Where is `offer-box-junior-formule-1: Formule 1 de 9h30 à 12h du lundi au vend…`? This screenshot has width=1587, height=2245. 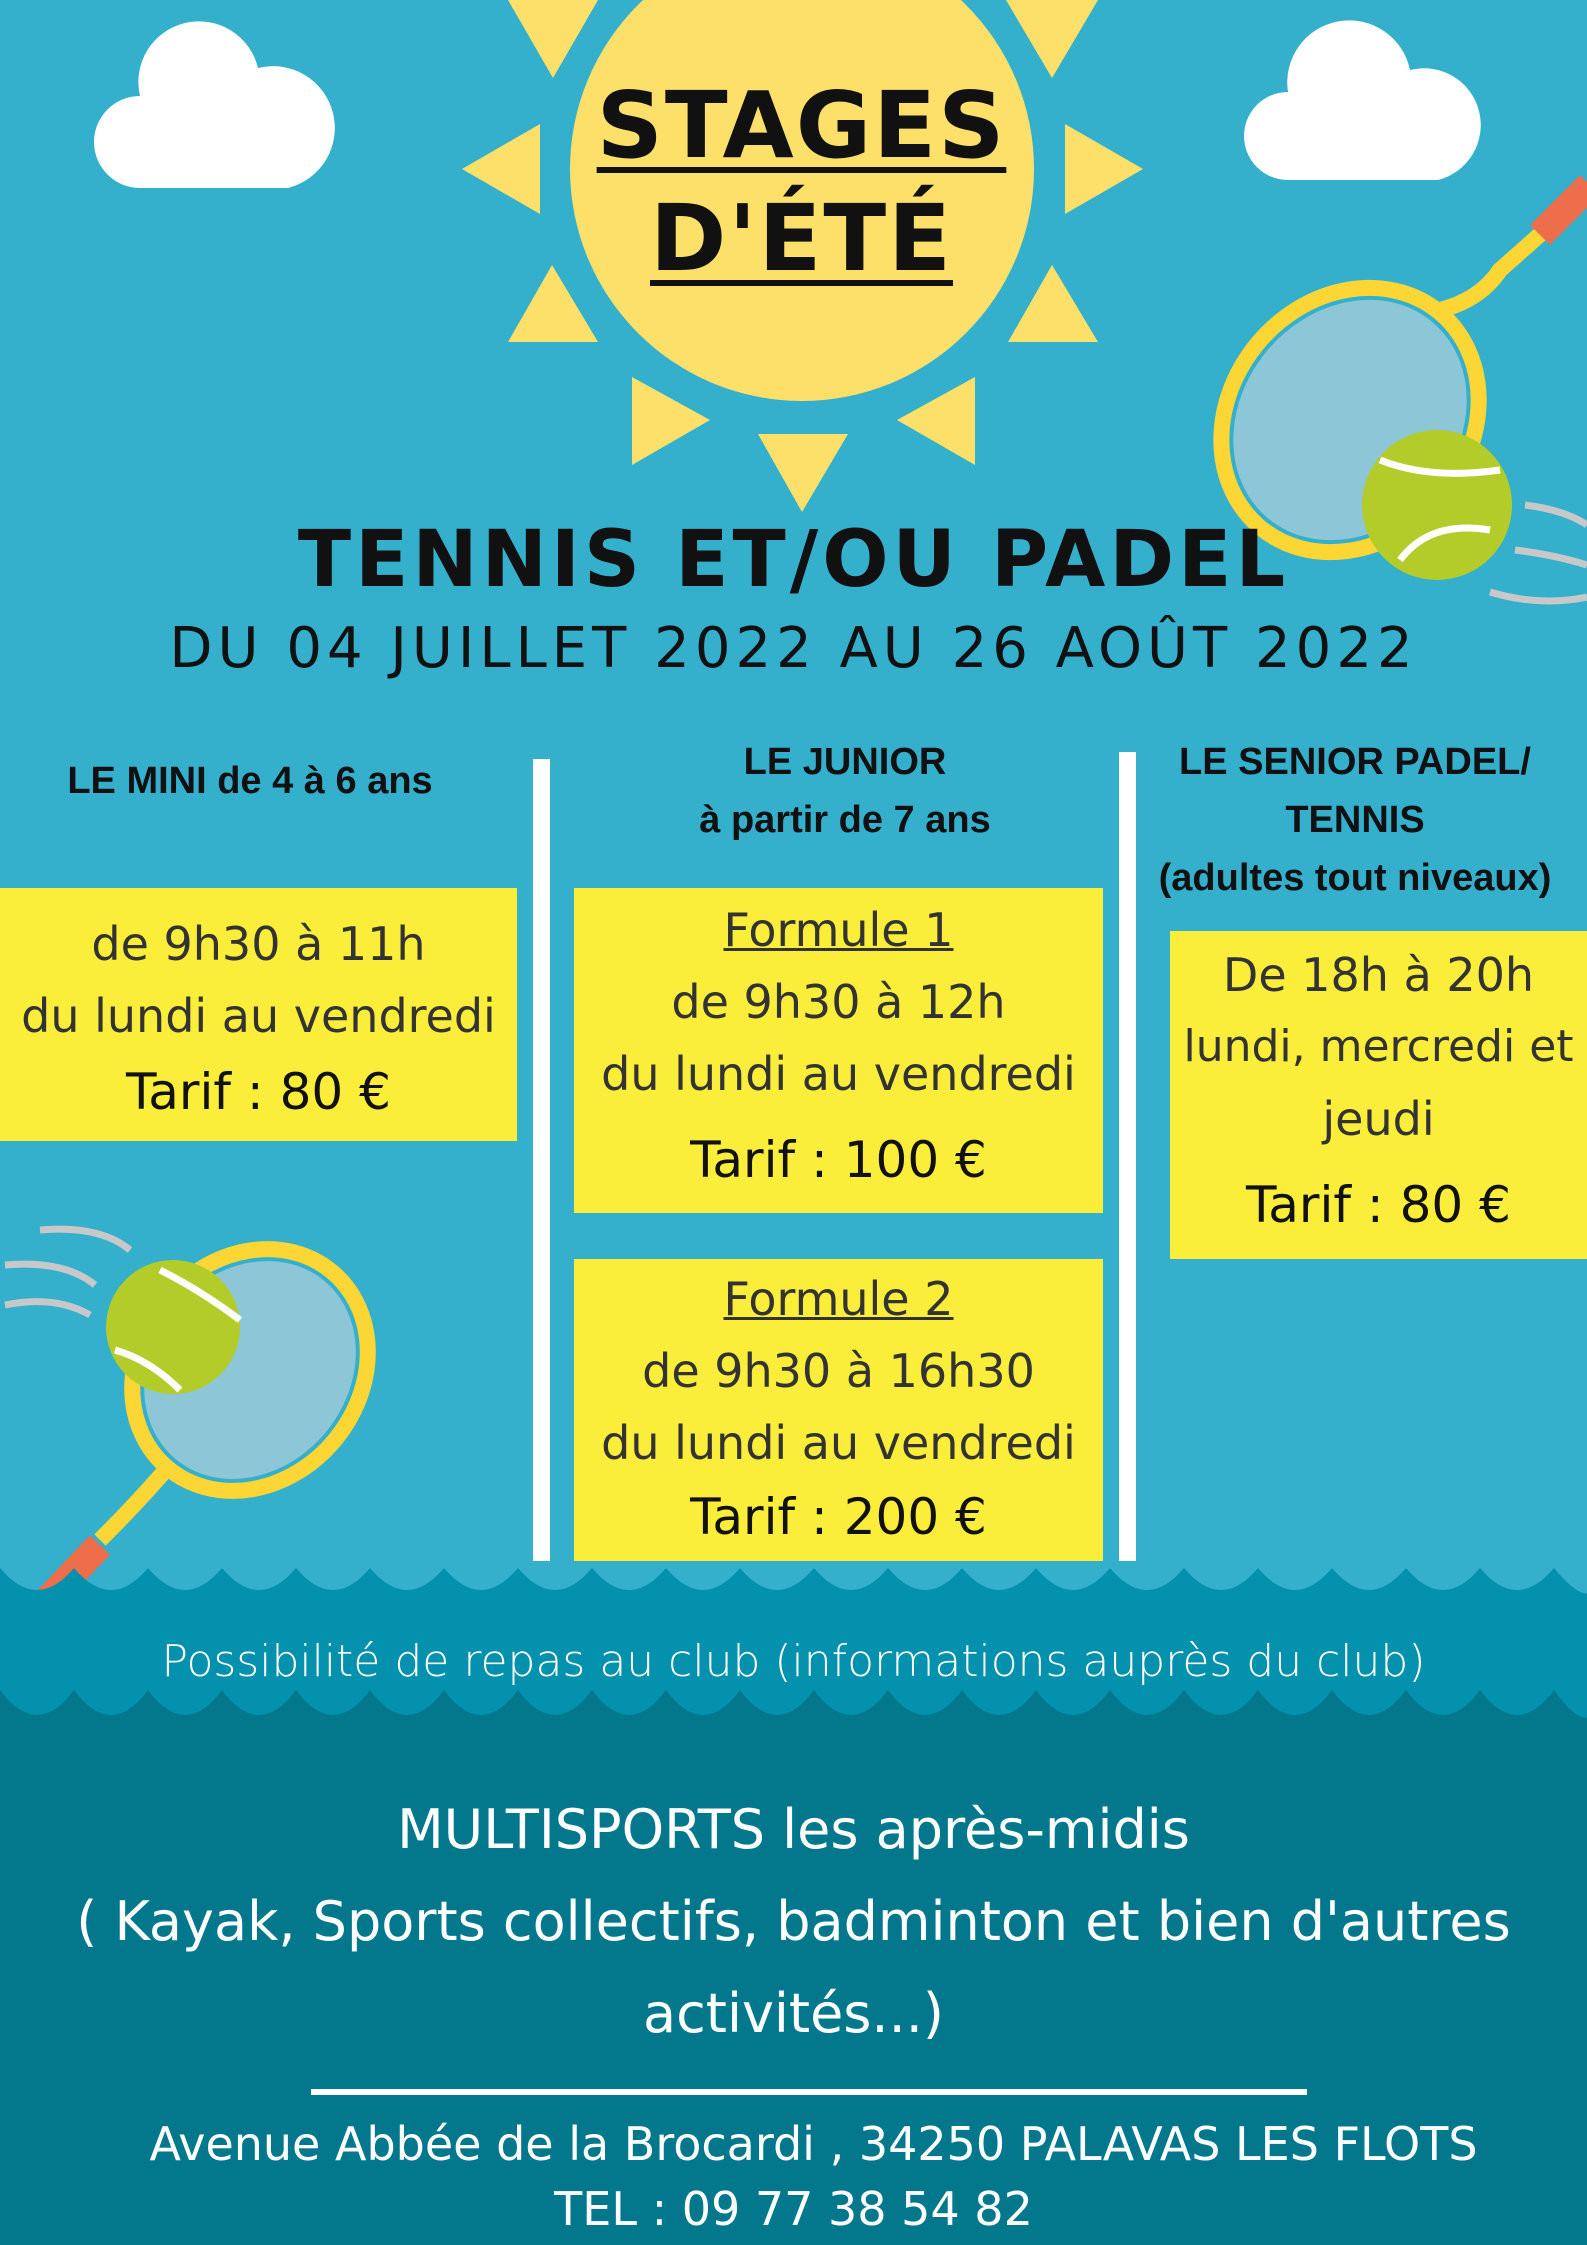
offer-box-junior-formule-1: Formule 1 de 9h30 à 12h du lundi au vend… is located at coordinates (838, 1050).